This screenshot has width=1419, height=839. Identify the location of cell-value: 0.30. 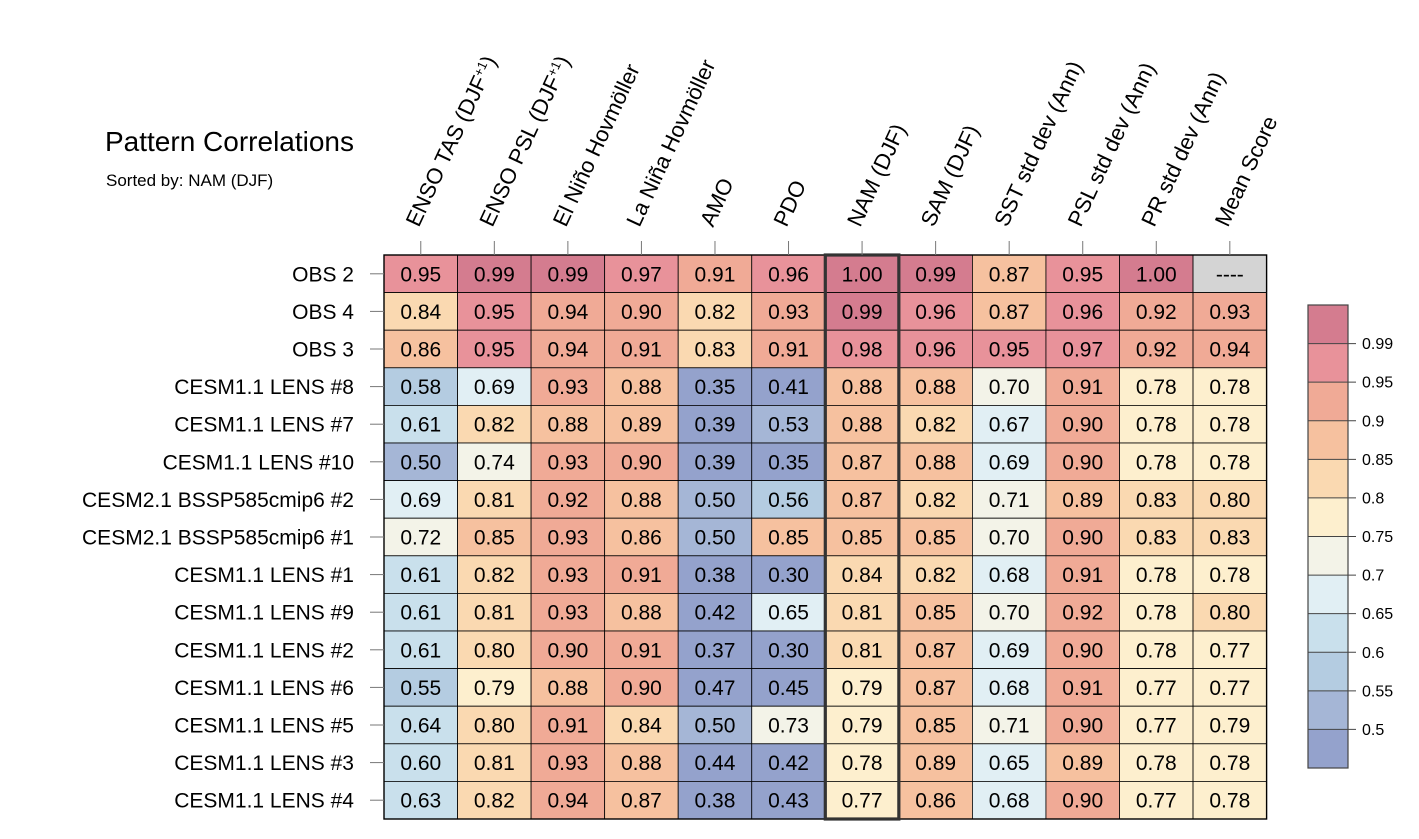
(788, 575).